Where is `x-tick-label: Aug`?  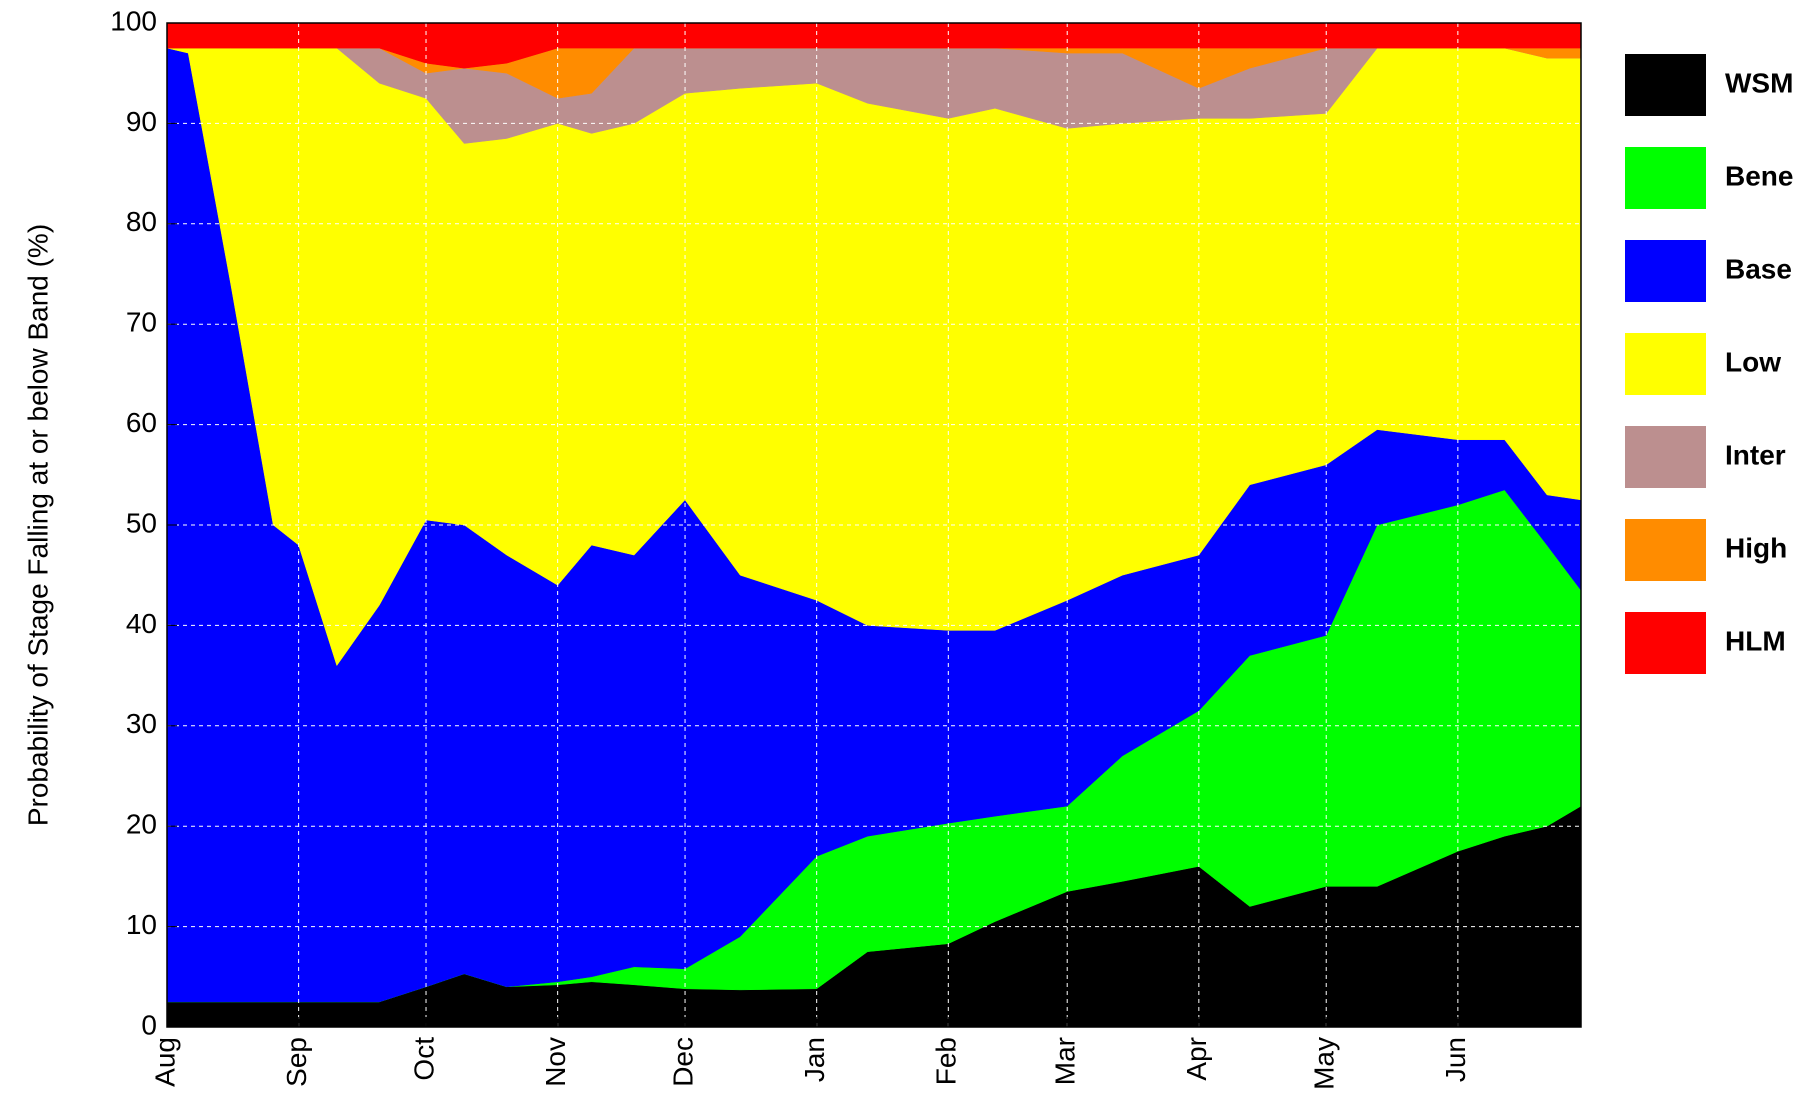 x-tick-label: Aug is located at coordinates (164, 1062).